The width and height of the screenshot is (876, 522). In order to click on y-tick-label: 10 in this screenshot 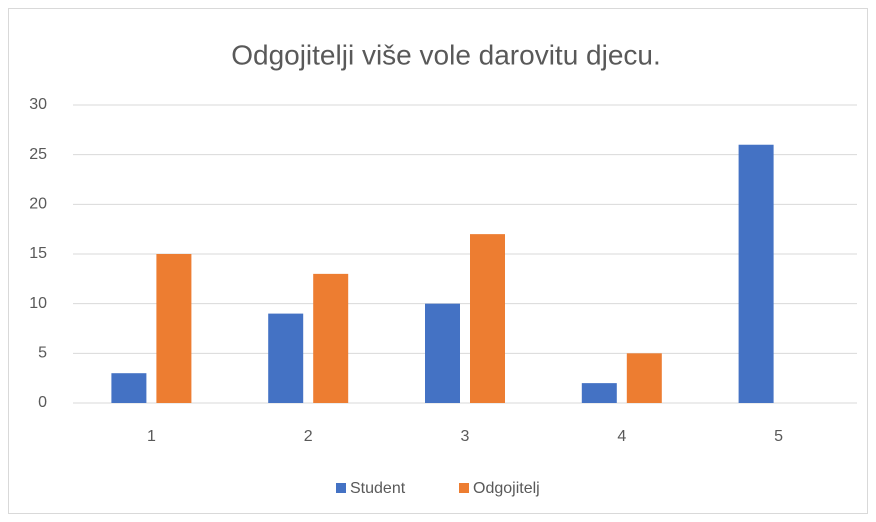, I will do `click(38, 303)`.